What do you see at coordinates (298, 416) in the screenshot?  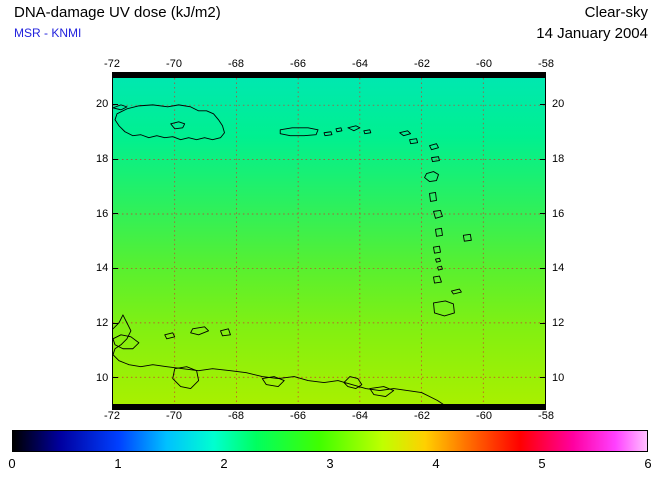 I see `x-tick-label-bottom: -66` at bounding box center [298, 416].